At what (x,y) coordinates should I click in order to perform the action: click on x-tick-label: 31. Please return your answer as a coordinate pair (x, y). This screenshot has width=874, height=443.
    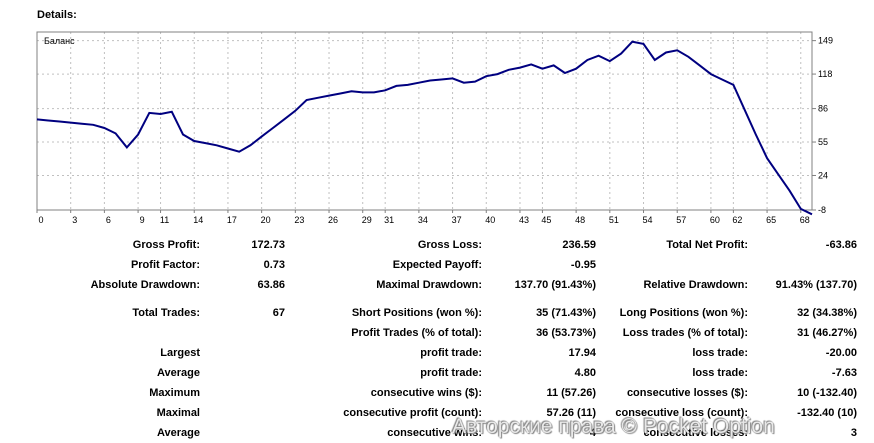
    Looking at the image, I should click on (389, 220).